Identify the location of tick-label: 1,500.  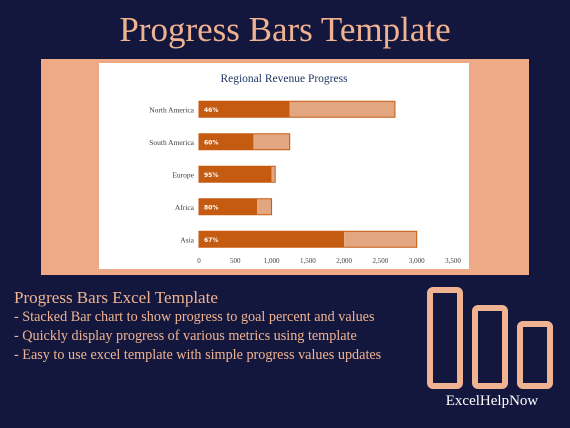
(308, 261).